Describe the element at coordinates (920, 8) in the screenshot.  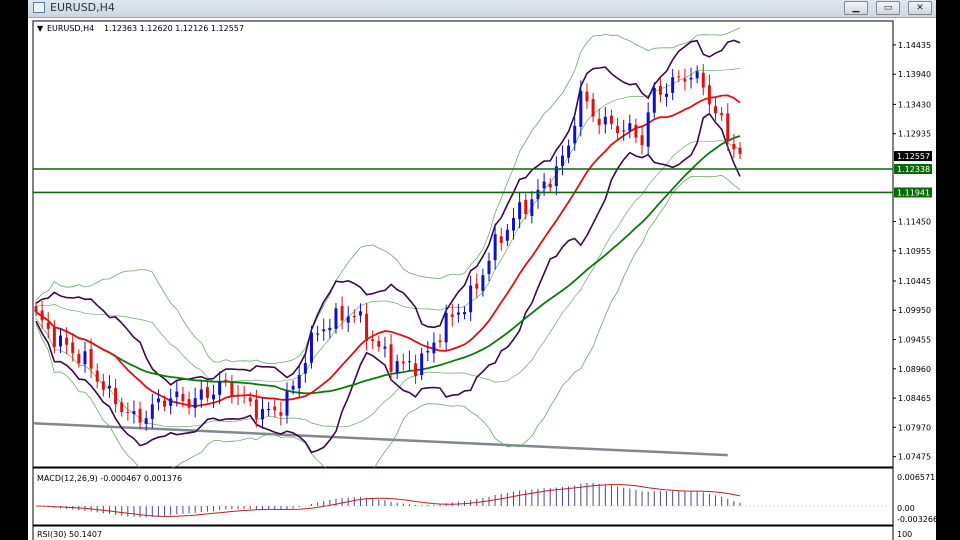
I see `close-button: ✕` at that location.